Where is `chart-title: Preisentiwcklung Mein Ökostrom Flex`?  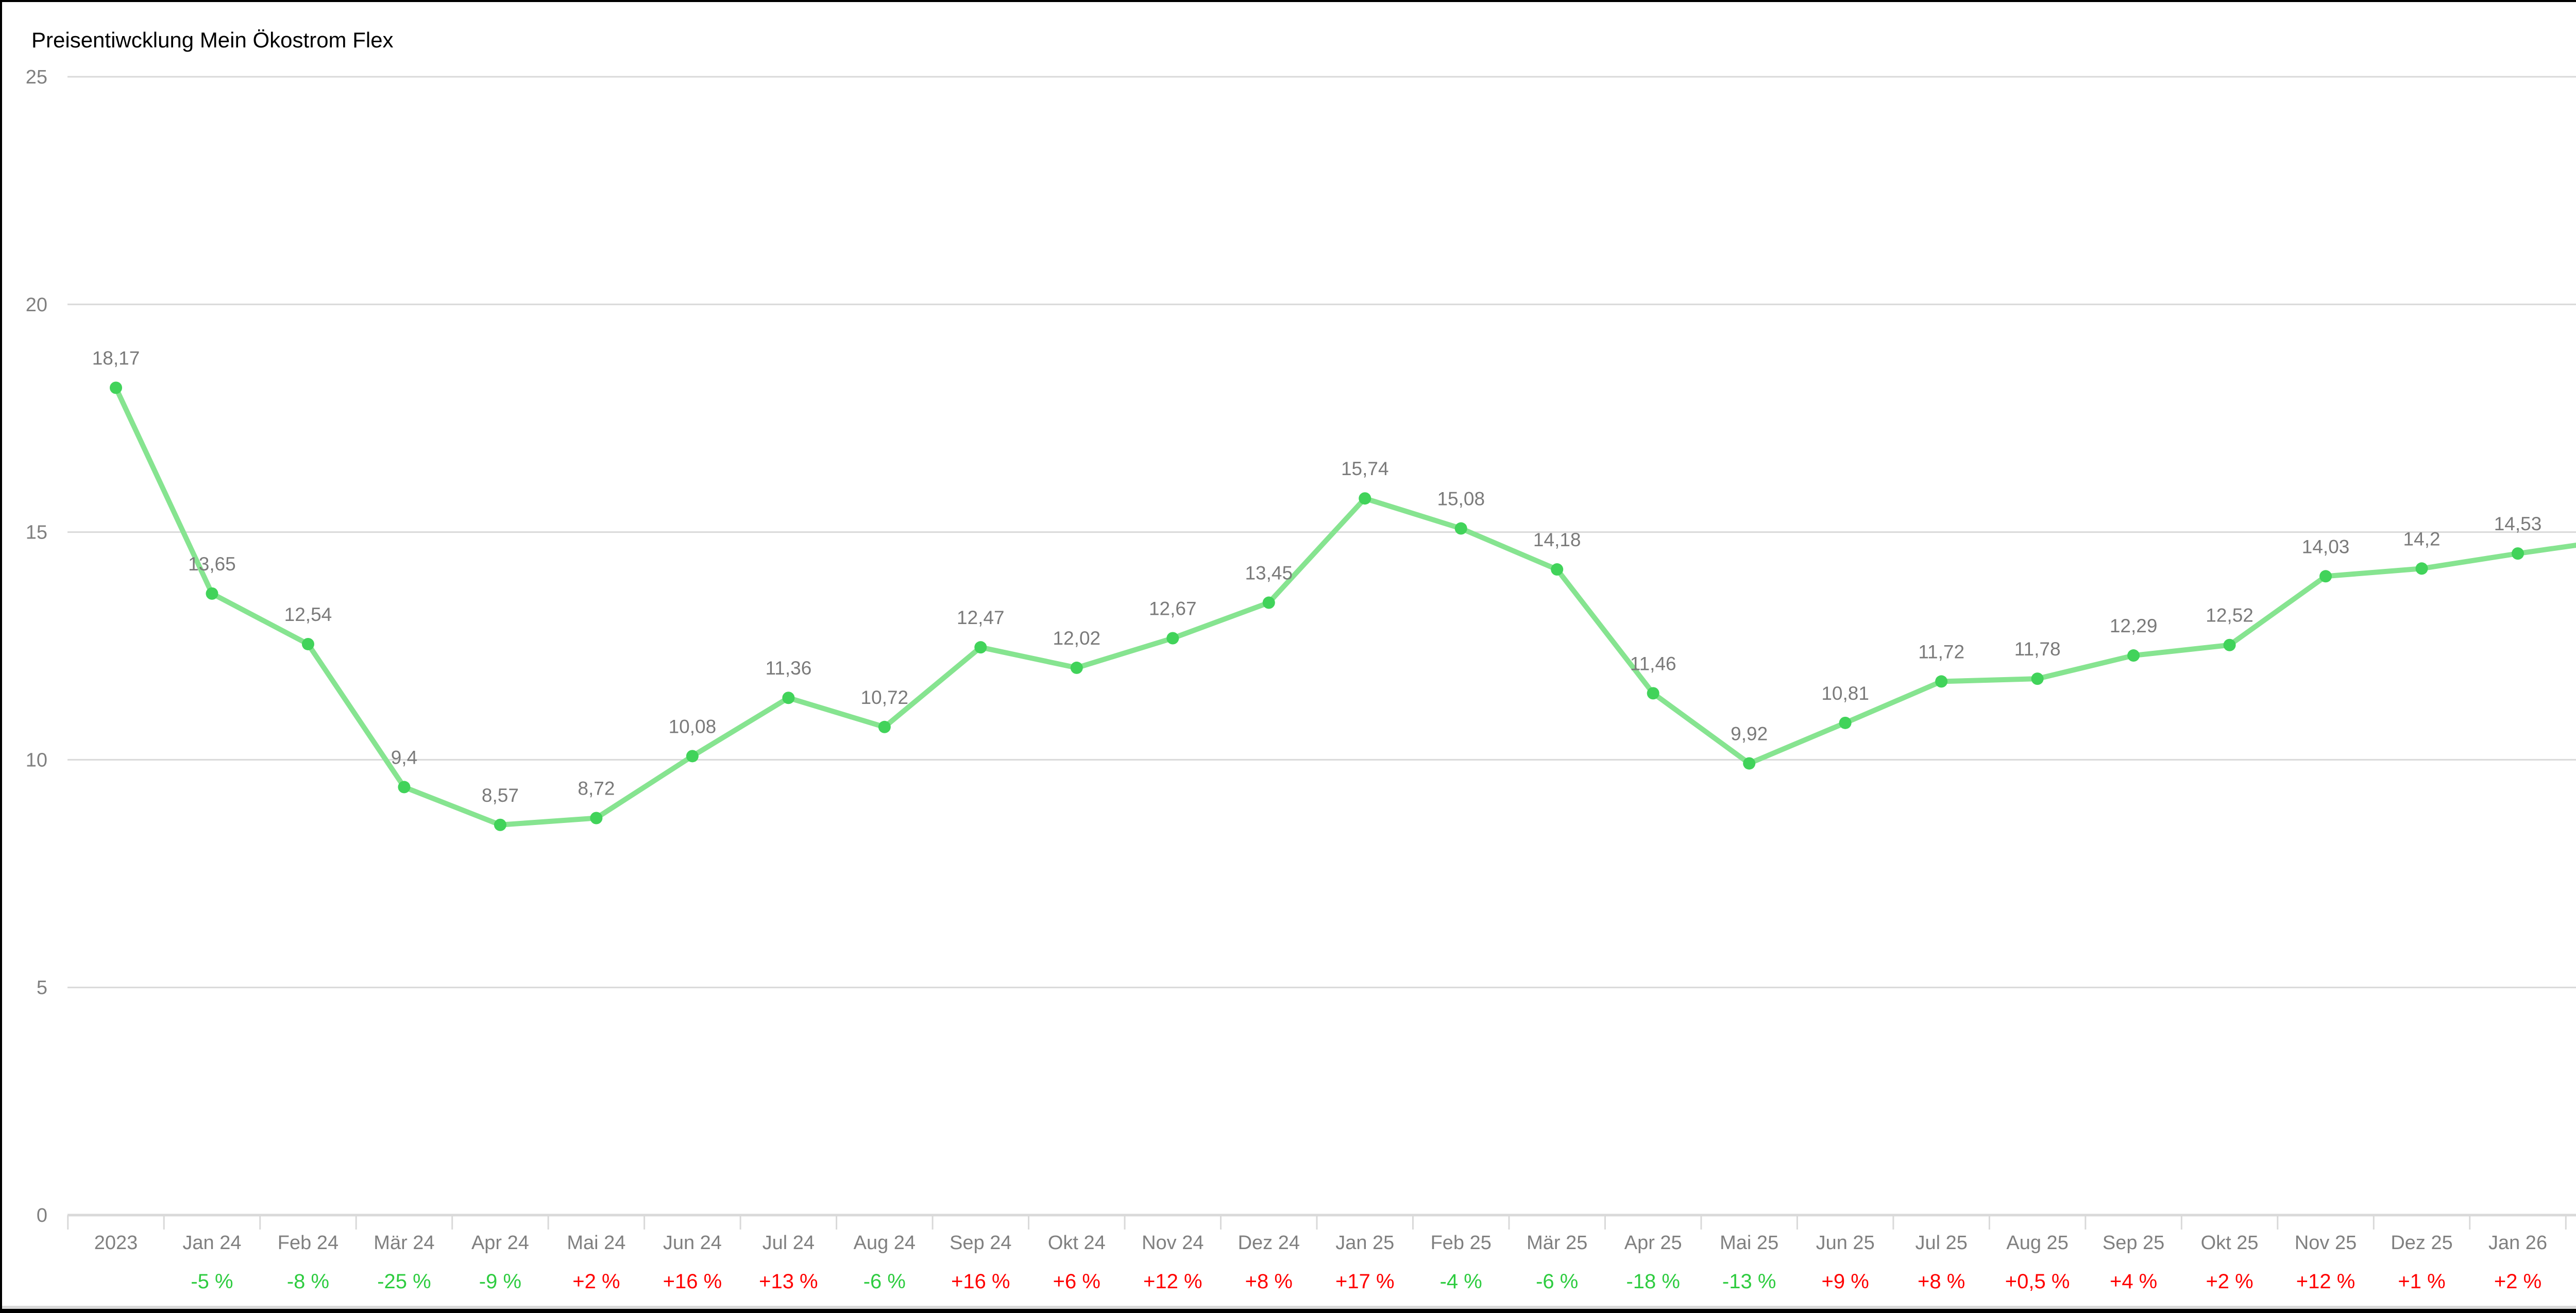
chart-title: Preisentiwcklung Mein Ökostrom Flex is located at coordinates (212, 40).